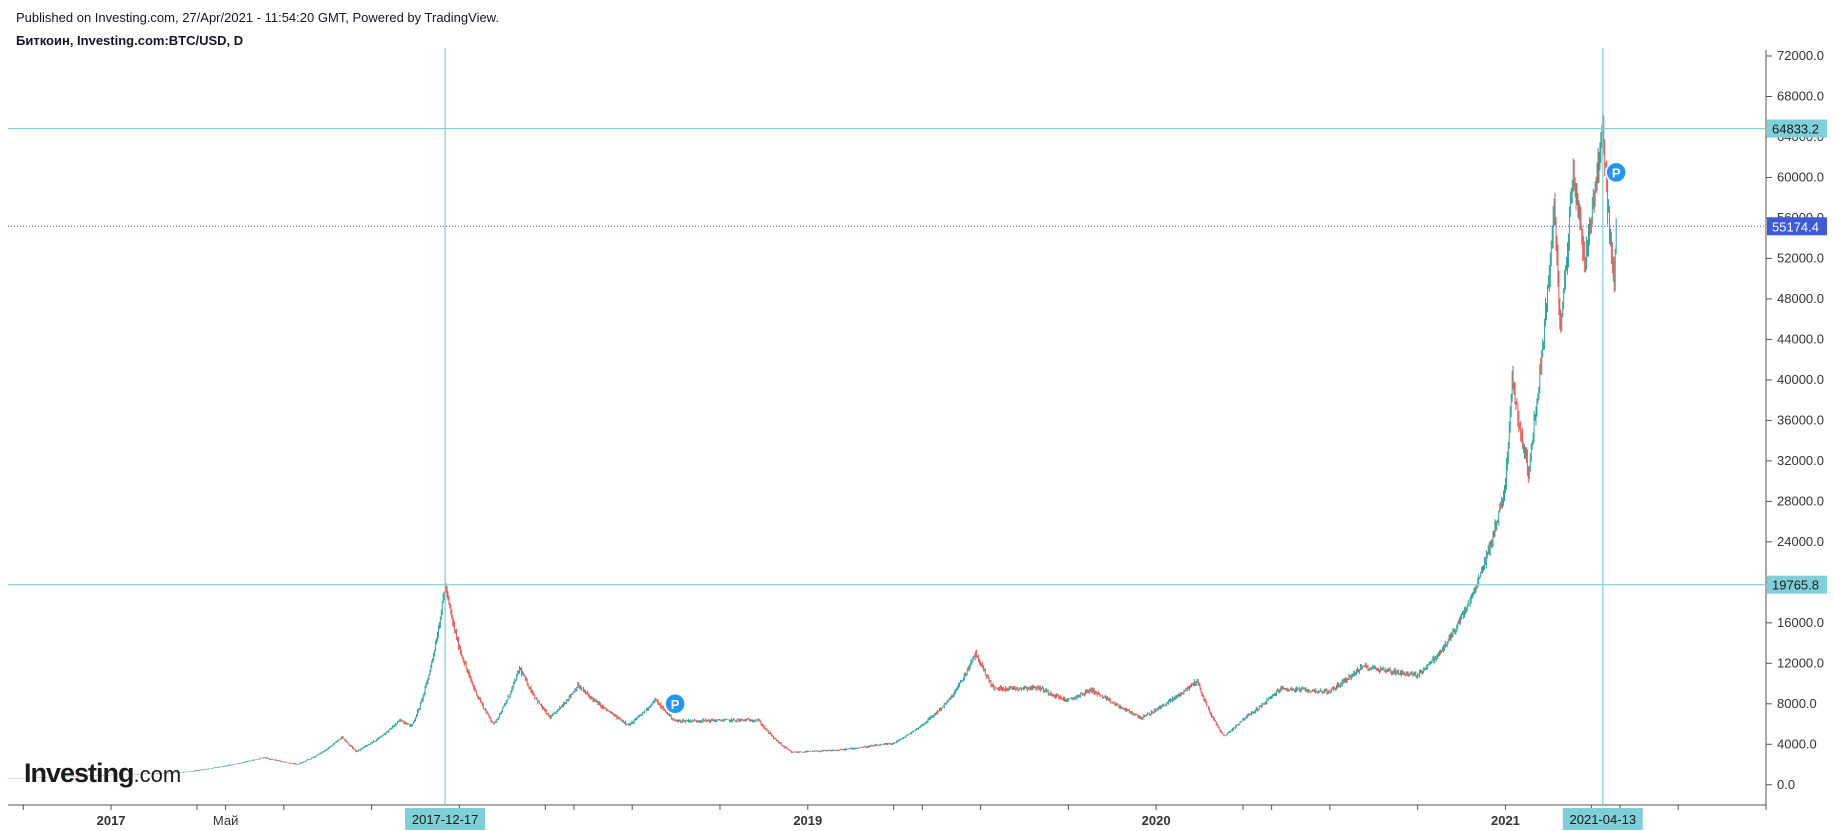 This screenshot has height=831, width=1833. I want to click on y-tick-label: 28000.0, so click(1800, 500).